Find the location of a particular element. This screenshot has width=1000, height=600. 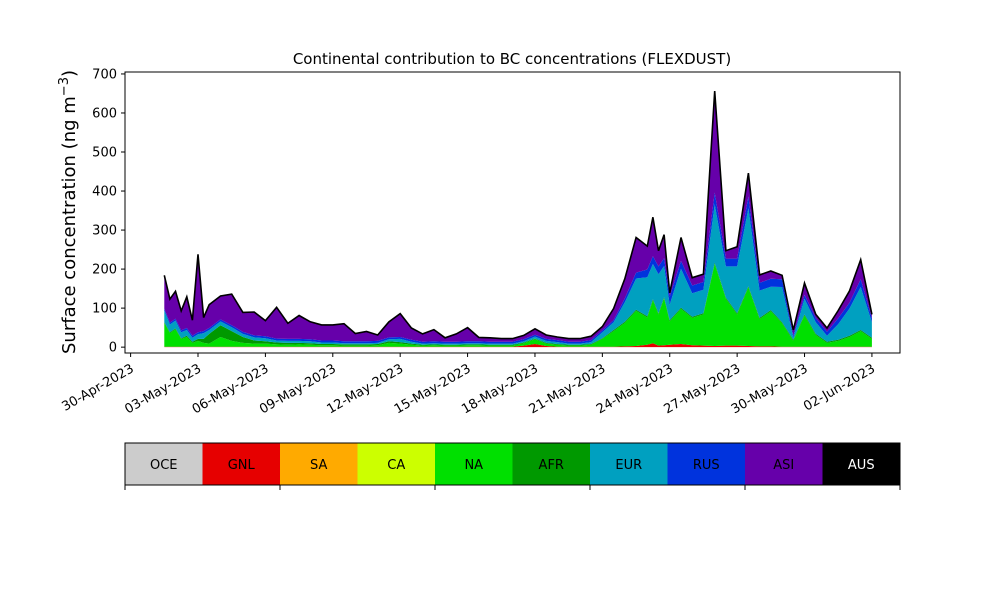

legend-swatch-eur is located at coordinates (629, 464).